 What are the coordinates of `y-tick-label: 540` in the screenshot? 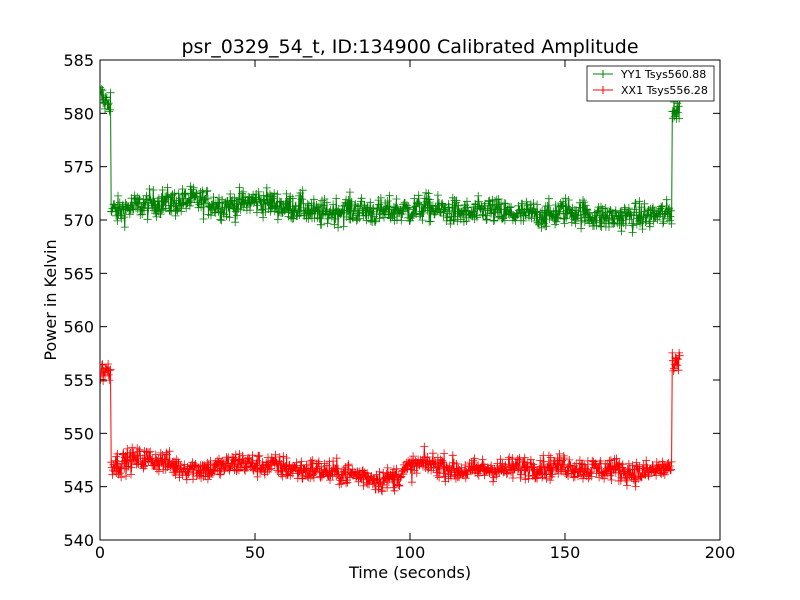 It's located at (78, 540).